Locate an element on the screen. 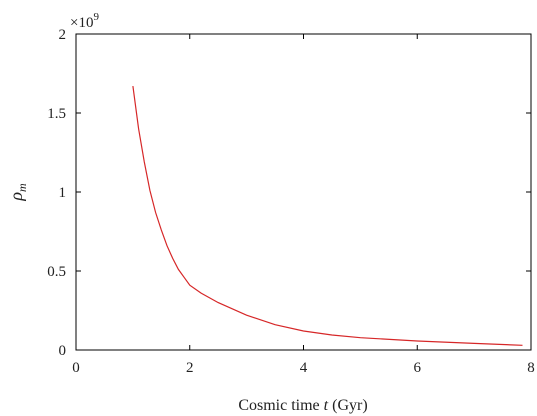 The height and width of the screenshot is (416, 537). x-axis-label: Cosmic time t (Gyr) is located at coordinates (302, 405).